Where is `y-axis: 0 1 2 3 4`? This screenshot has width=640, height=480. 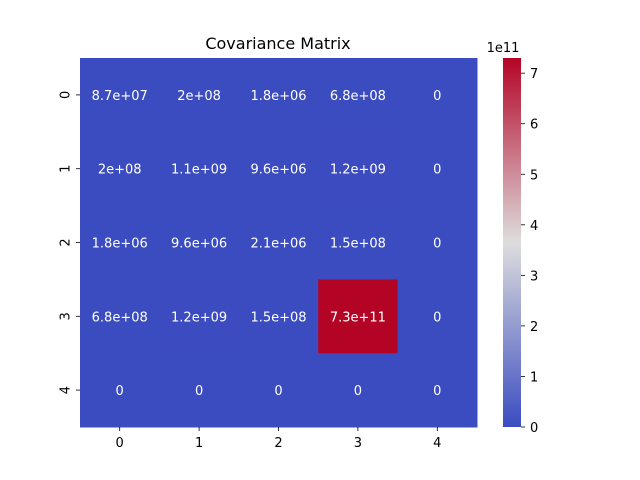
y-axis: 0 1 2 3 4 is located at coordinates (69, 242).